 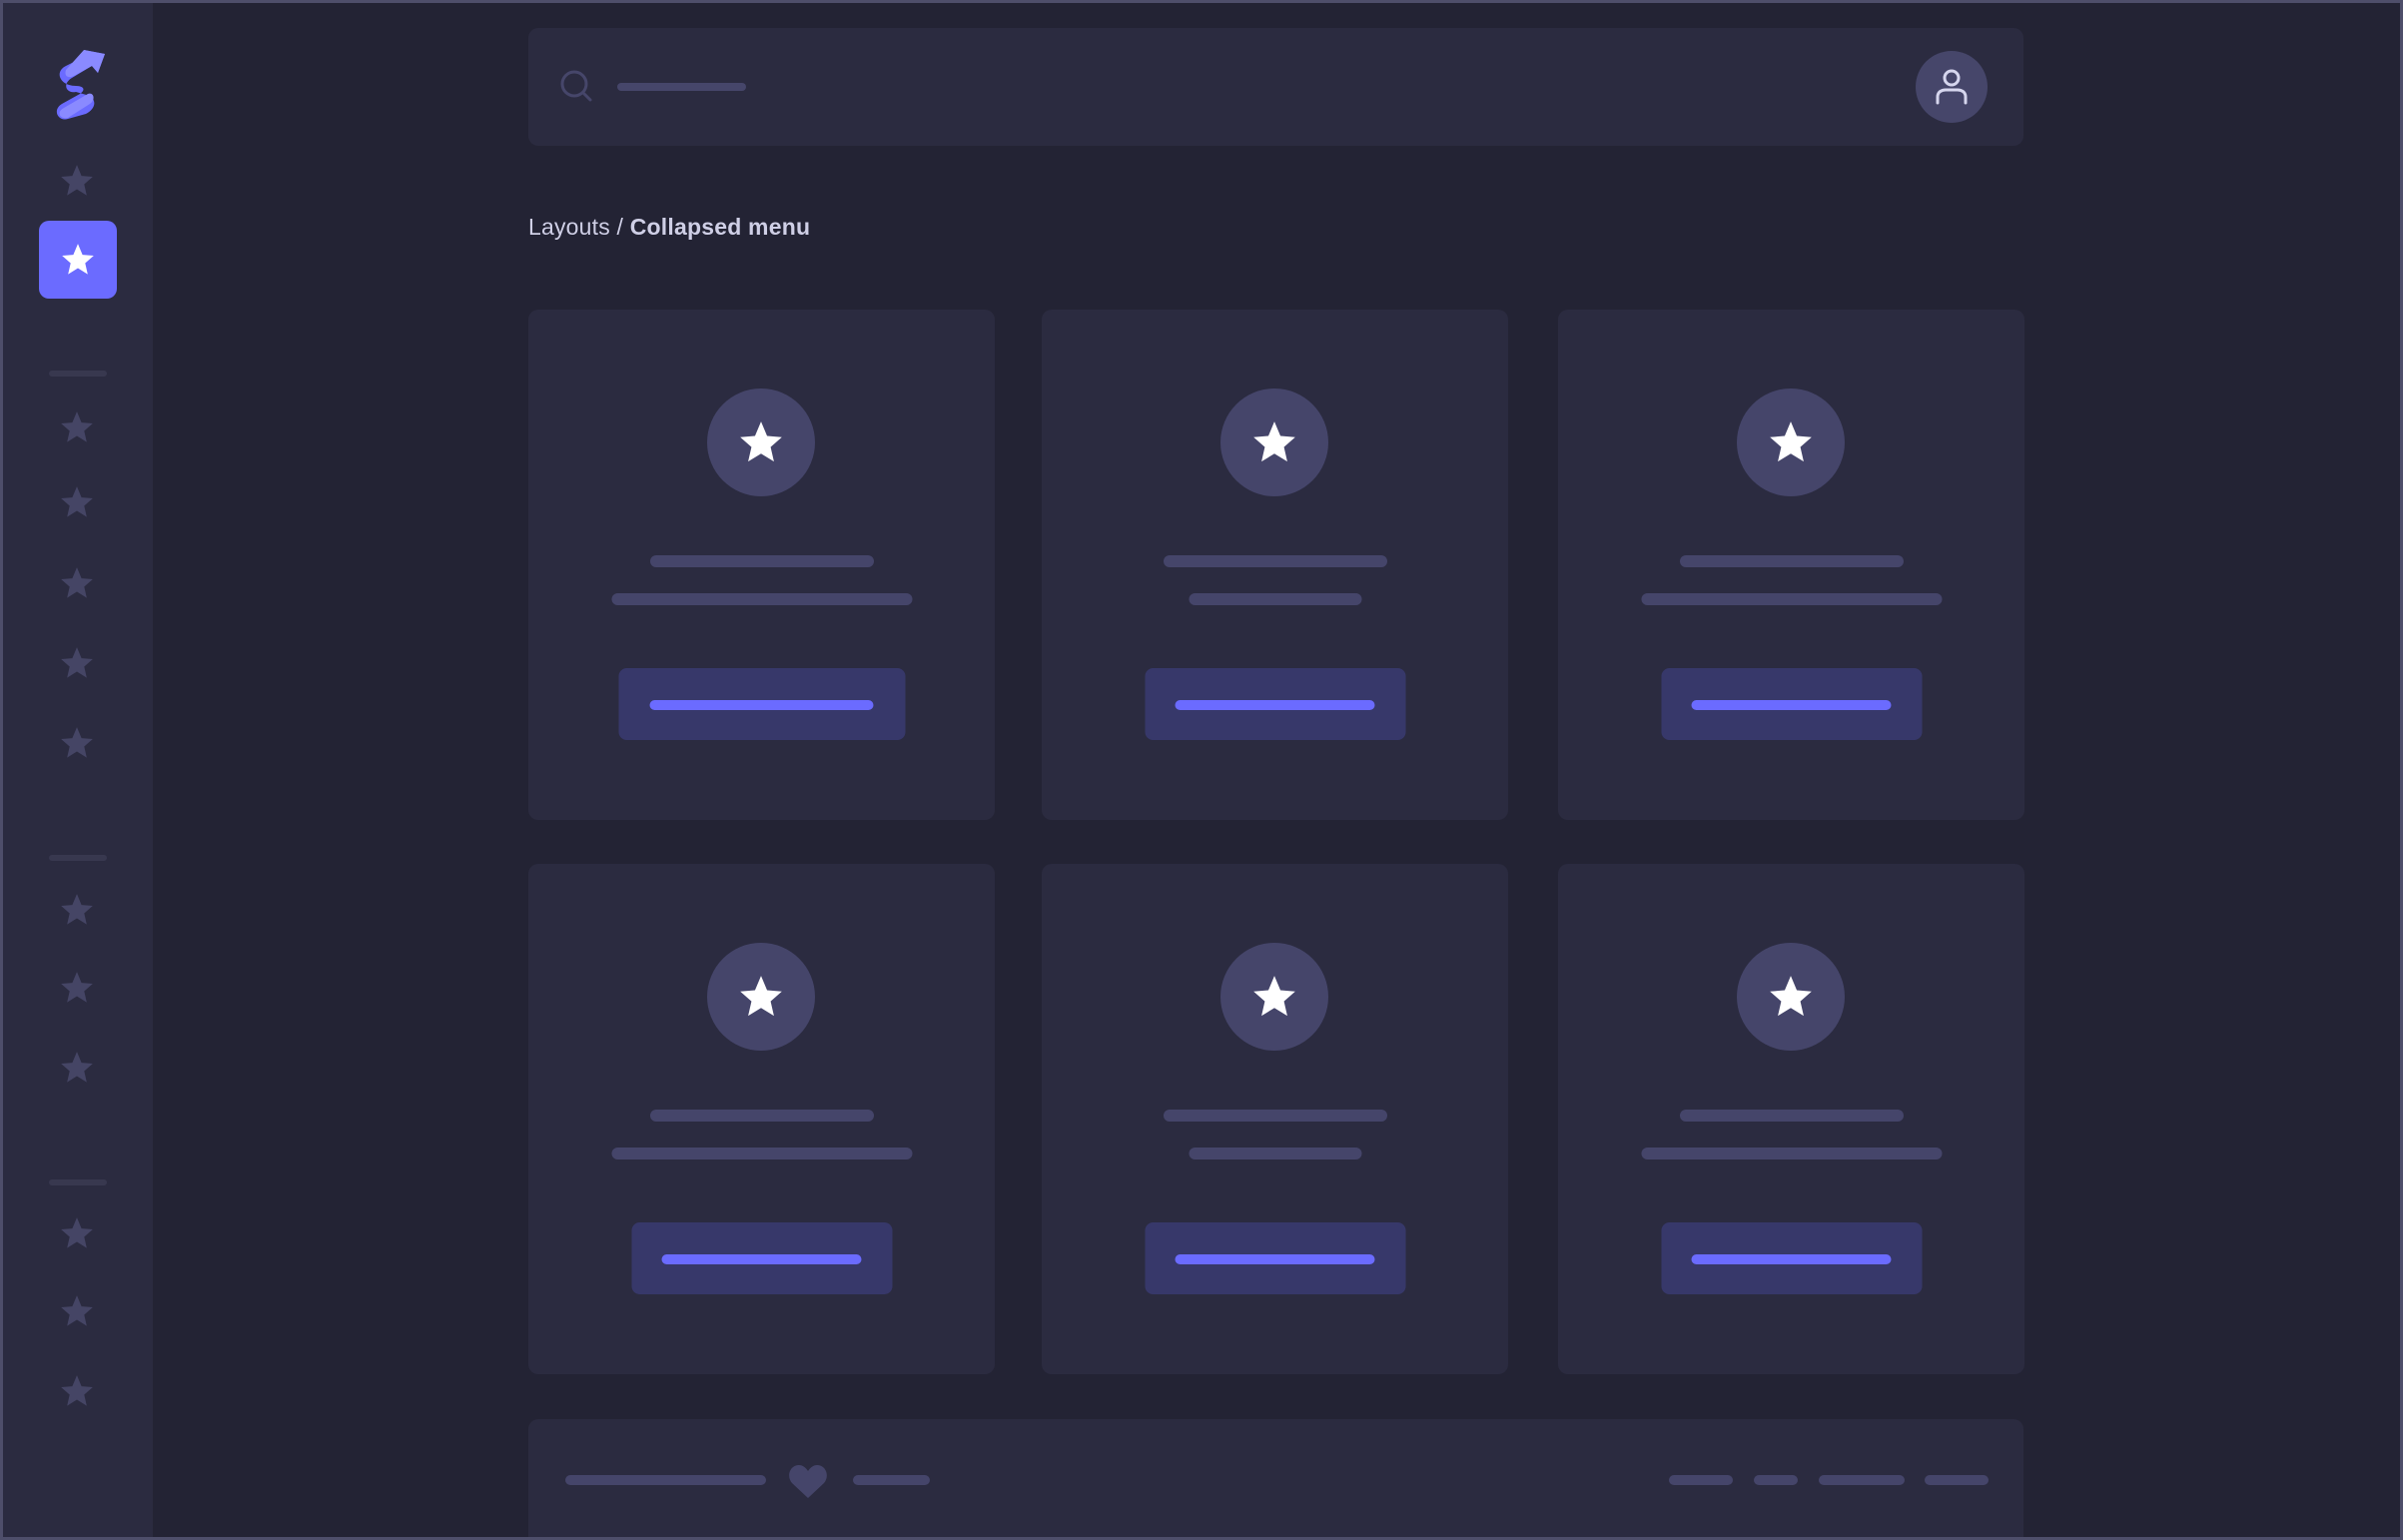 What do you see at coordinates (720, 227) in the screenshot?
I see `breadcrumb-current: Collapsed menu` at bounding box center [720, 227].